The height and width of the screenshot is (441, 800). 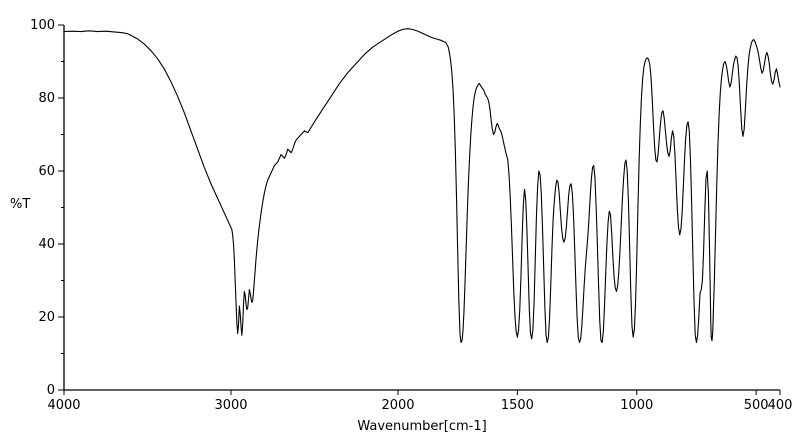 What do you see at coordinates (51, 390) in the screenshot?
I see `y-tick-label: 0` at bounding box center [51, 390].